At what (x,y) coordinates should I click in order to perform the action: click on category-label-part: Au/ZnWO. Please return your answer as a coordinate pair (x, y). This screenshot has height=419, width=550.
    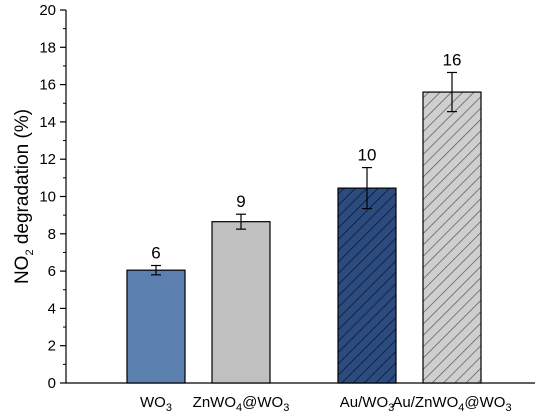
    Looking at the image, I should click on (425, 402).